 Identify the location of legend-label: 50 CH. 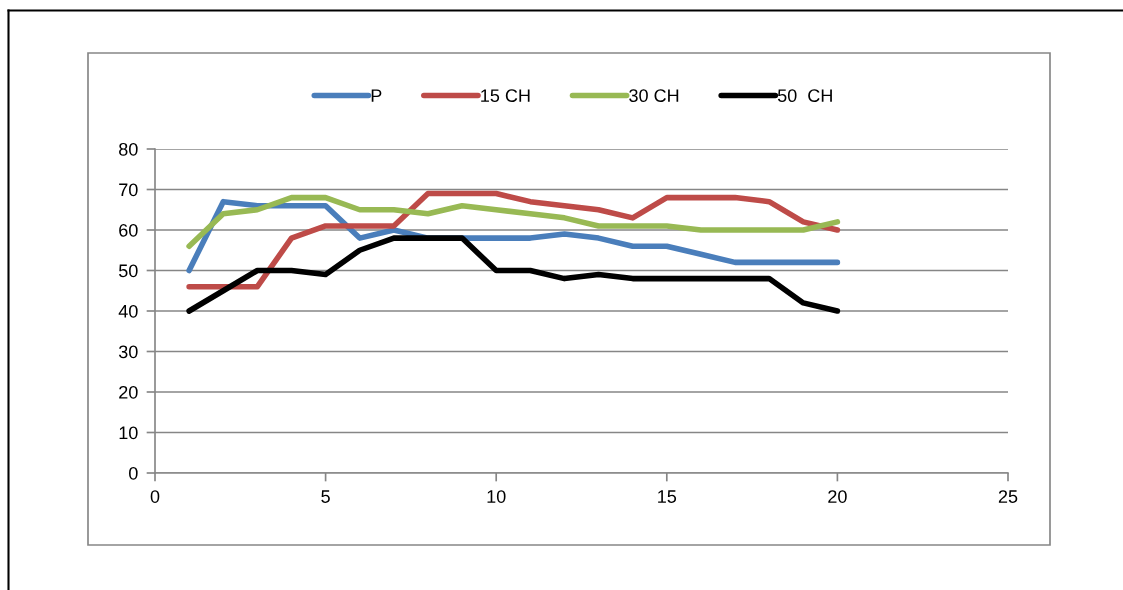
(804, 96).